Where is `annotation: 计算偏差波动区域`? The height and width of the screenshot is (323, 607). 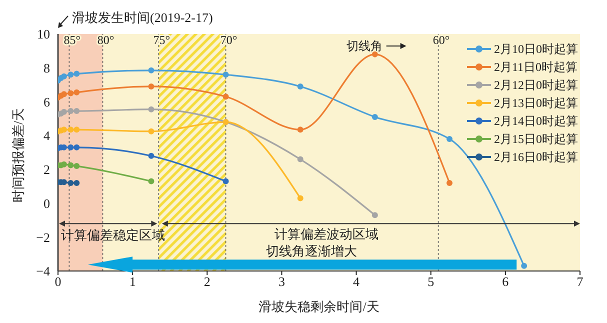 annotation: 计算偏差波动区域 is located at coordinates (326, 234).